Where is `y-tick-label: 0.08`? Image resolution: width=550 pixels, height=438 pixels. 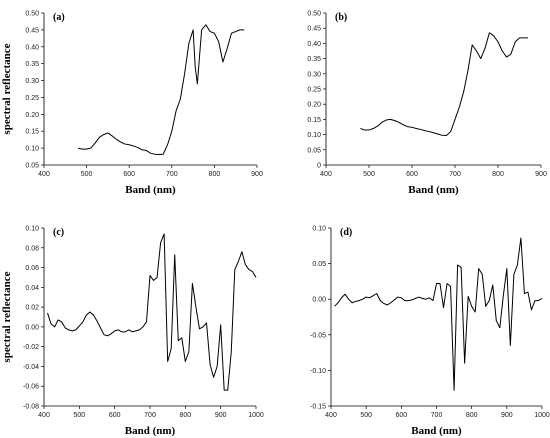 y-tick-label: 0.08 is located at coordinates (32, 248).